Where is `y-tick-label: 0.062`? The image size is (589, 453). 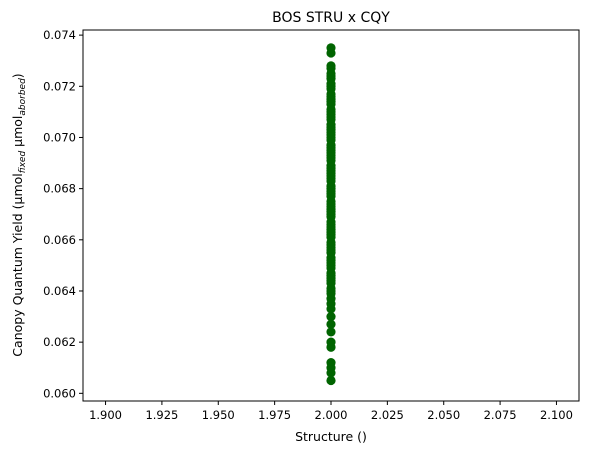 y-tick-label: 0.062 is located at coordinates (59, 342).